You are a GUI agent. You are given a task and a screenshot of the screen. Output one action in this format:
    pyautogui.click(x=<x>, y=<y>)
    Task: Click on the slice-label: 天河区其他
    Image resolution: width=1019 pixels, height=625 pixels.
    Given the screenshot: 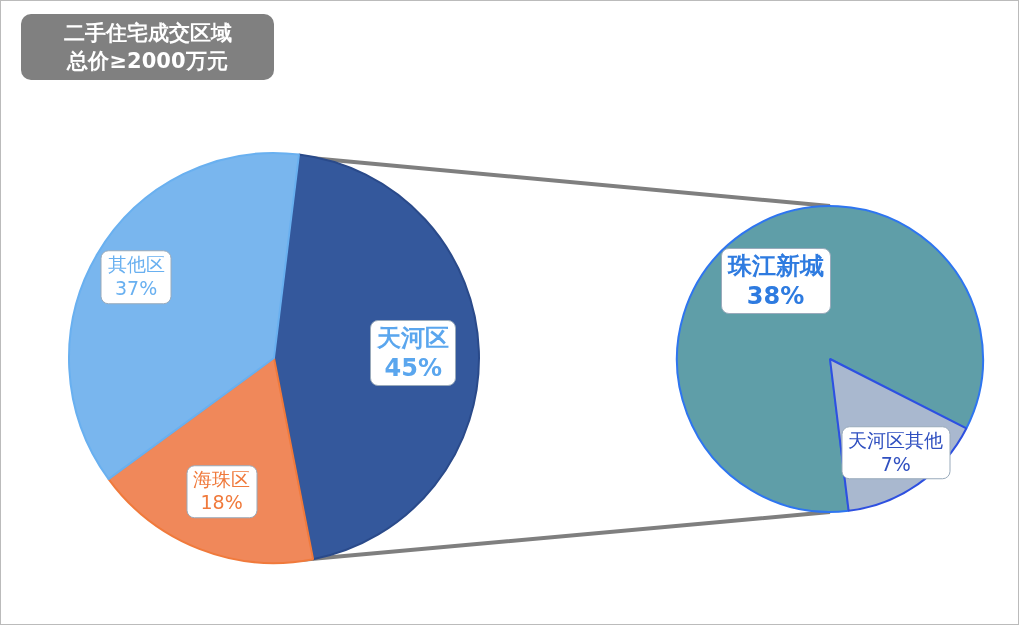 What is the action you would take?
    pyautogui.click(x=896, y=441)
    